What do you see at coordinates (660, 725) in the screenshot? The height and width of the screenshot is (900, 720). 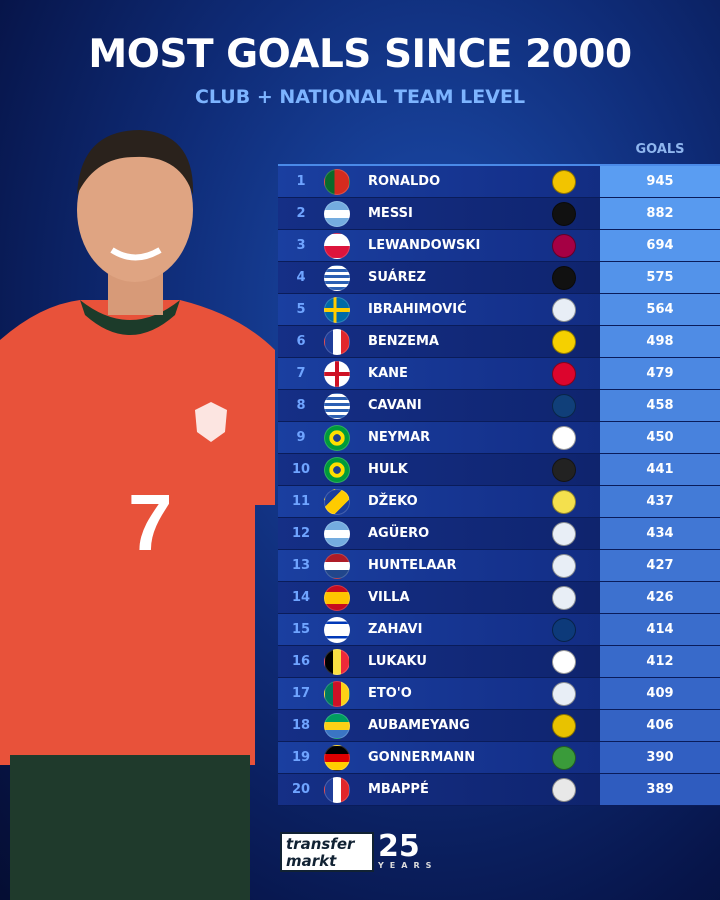 I see `goals-value: 406` at bounding box center [660, 725].